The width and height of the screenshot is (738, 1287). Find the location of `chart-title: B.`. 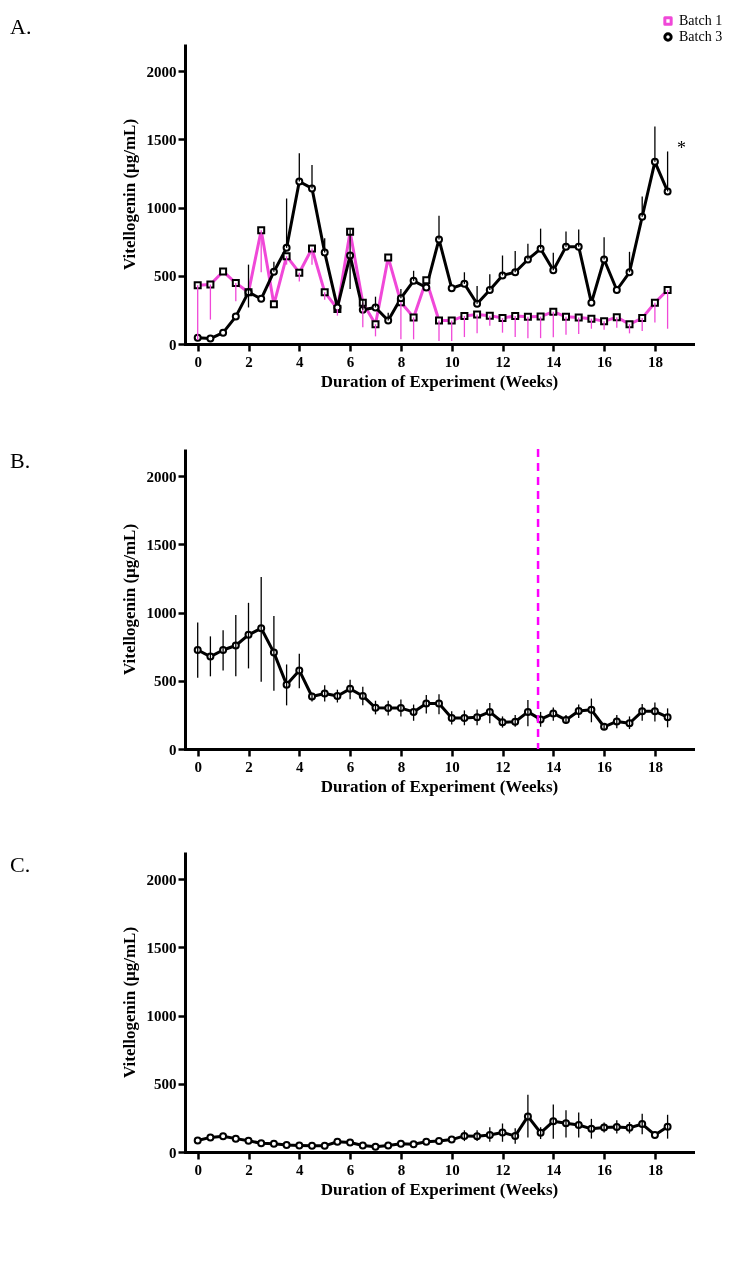

chart-title: B. is located at coordinates (20, 460).